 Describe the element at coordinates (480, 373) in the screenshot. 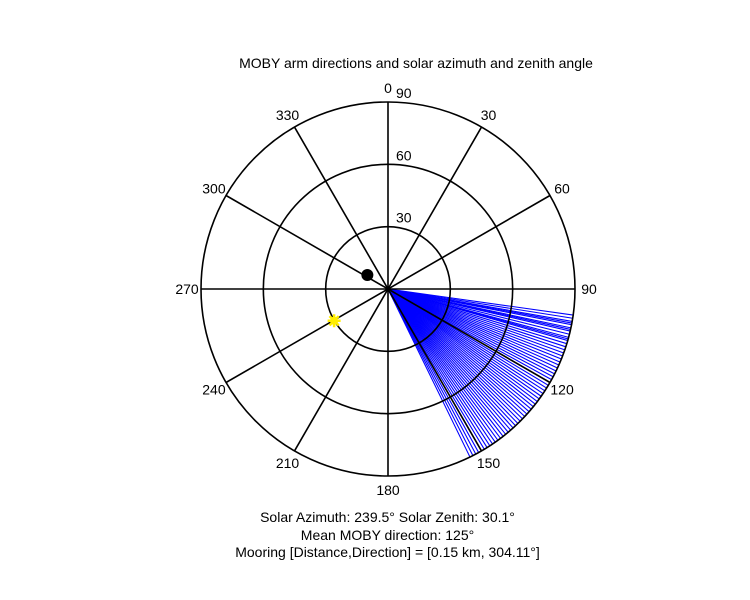

I see `arm-direction-lines` at that location.